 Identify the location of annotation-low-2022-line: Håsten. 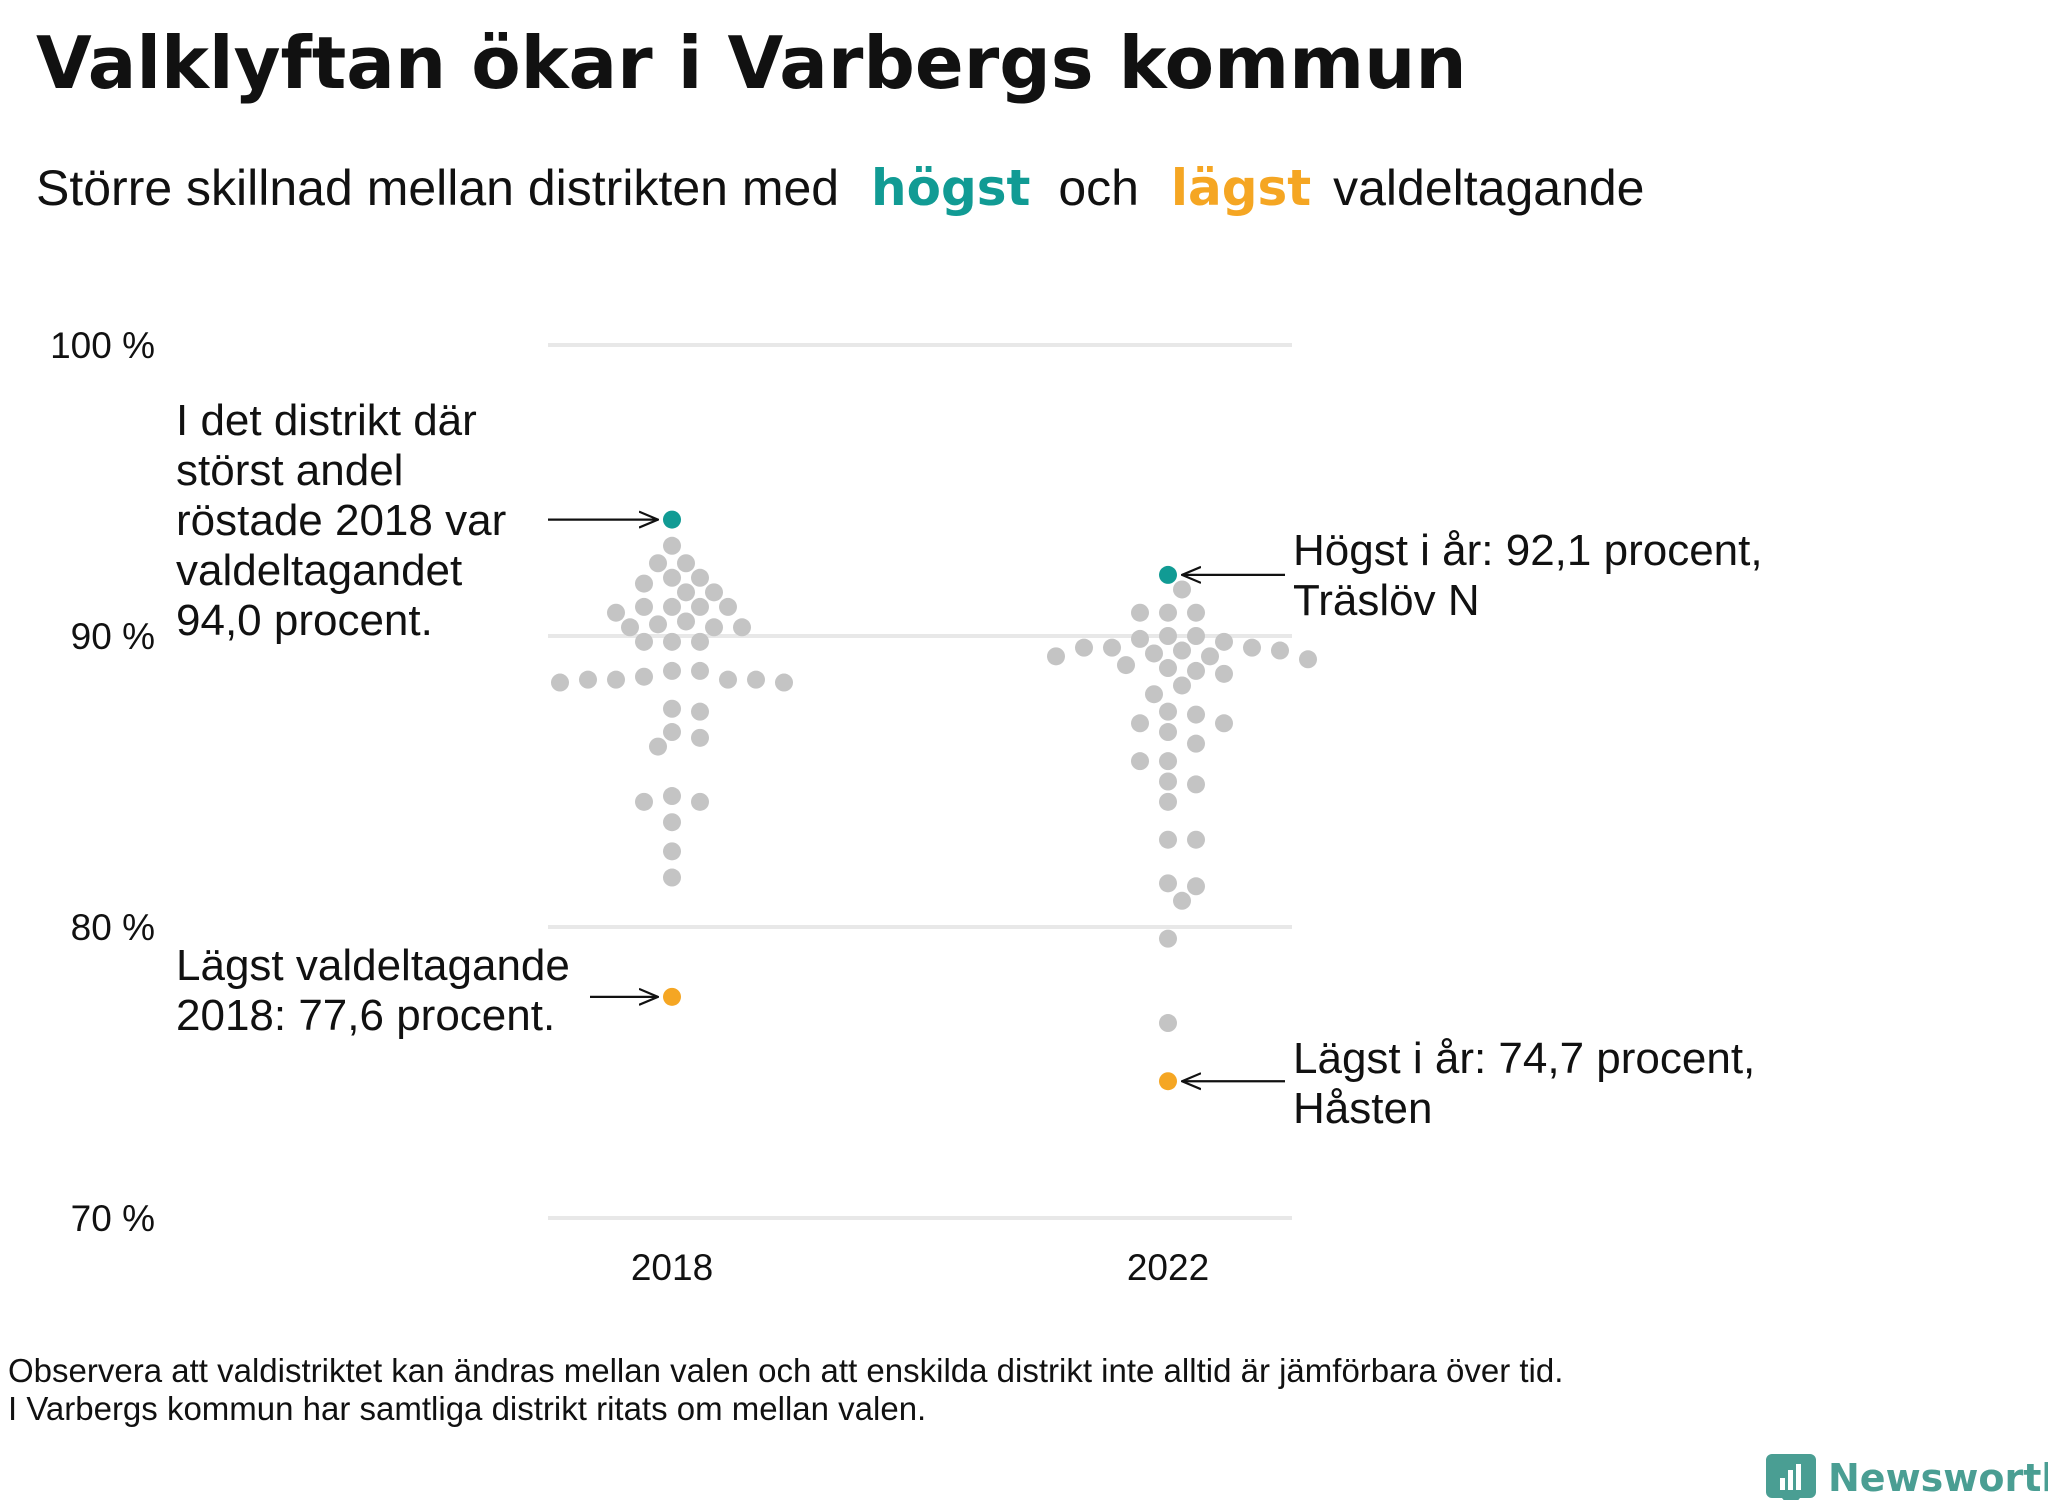
(1362, 1108).